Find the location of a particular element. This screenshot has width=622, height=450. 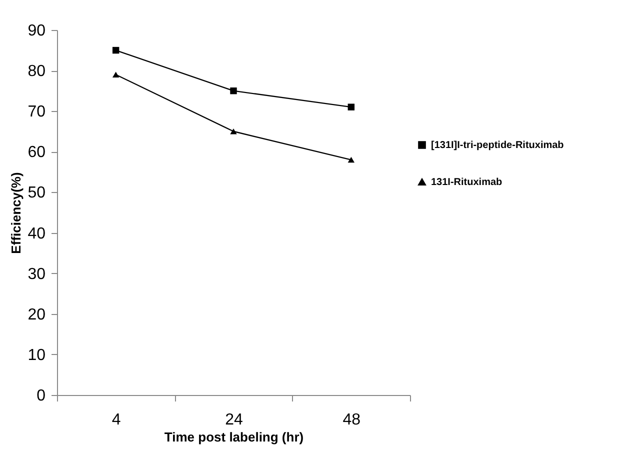

y-tick-label: 40 is located at coordinates (37, 233).